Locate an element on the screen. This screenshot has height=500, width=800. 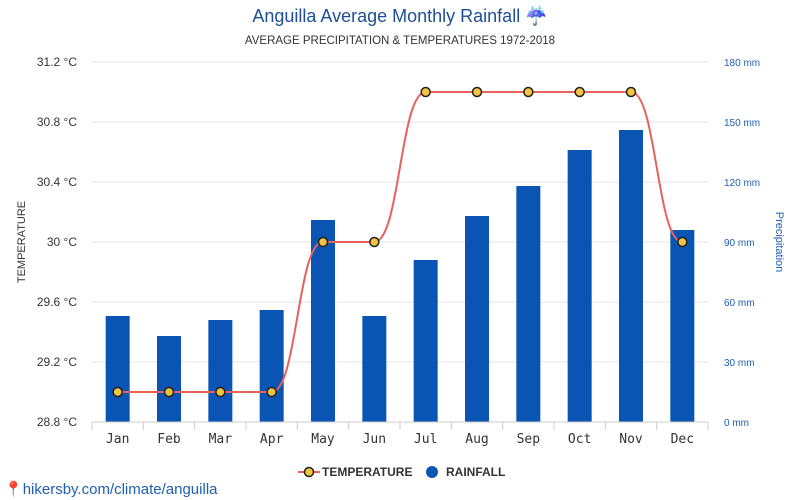
left-tick-label: 31.2 °C is located at coordinates (57, 62).